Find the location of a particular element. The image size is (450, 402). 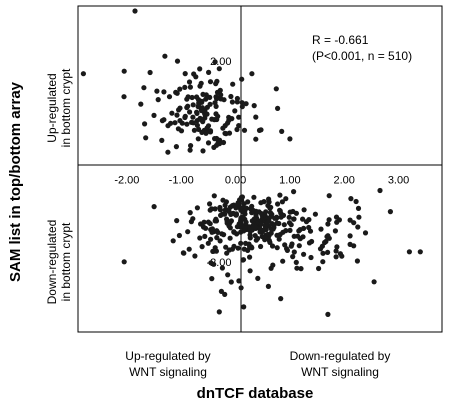

x-tick-label: 0.00 is located at coordinates (235, 180).